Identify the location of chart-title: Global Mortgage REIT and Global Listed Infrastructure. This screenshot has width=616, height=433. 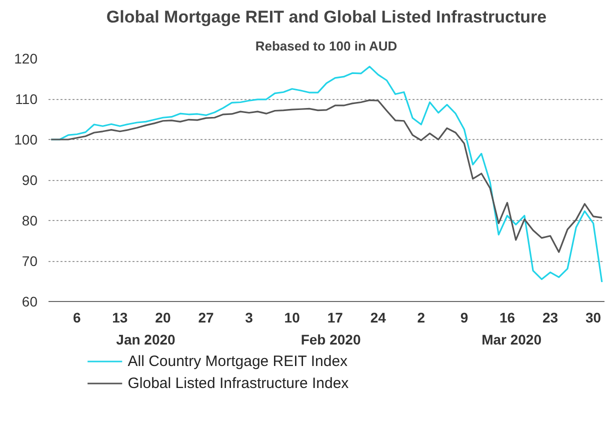
(326, 17).